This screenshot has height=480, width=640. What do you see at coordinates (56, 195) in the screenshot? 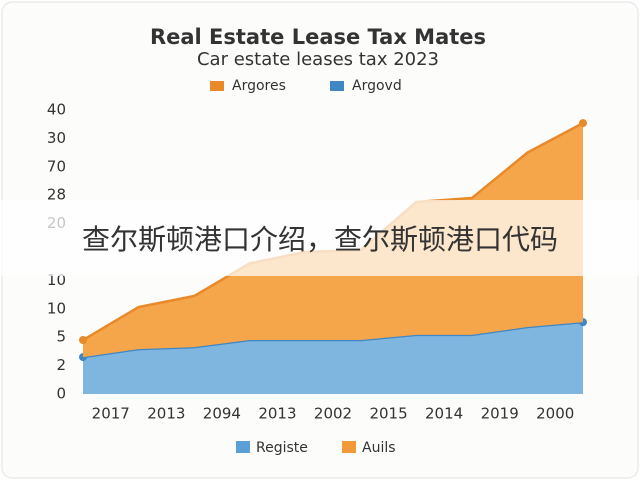
I see `y-tick-label: 28` at bounding box center [56, 195].